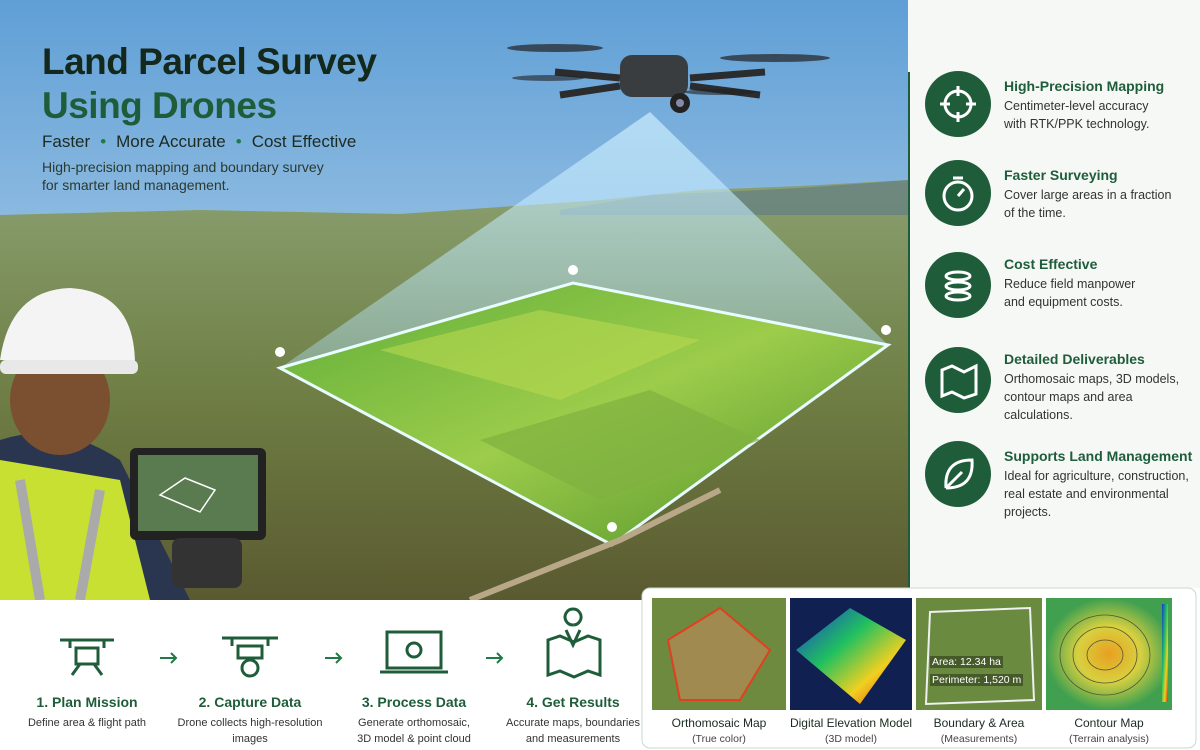  What do you see at coordinates (209, 61) in the screenshot?
I see `title-line: Land Parcel Survey` at bounding box center [209, 61].